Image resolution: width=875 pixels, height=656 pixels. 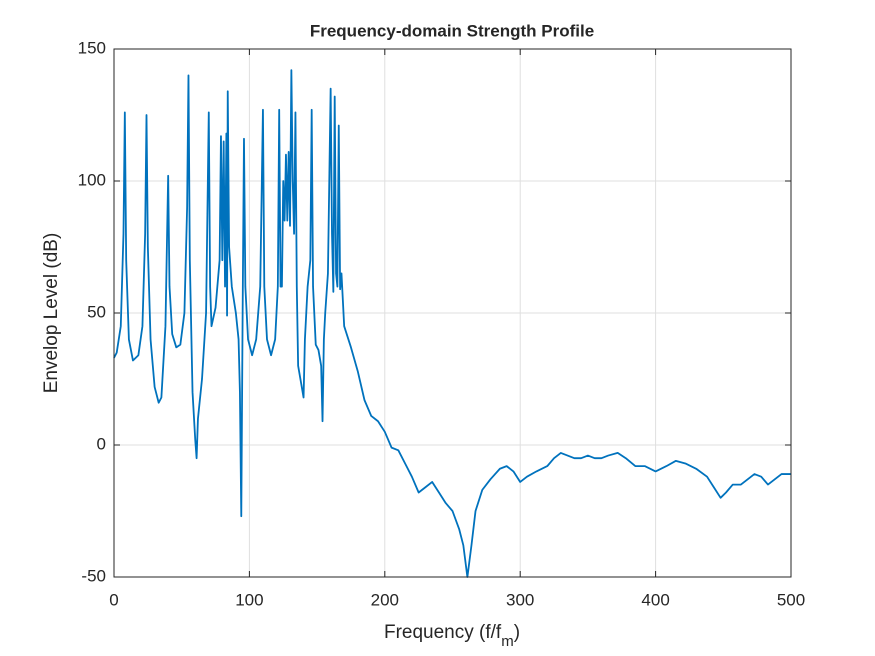 What do you see at coordinates (93, 575) in the screenshot?
I see `y-tick-label: -50` at bounding box center [93, 575].